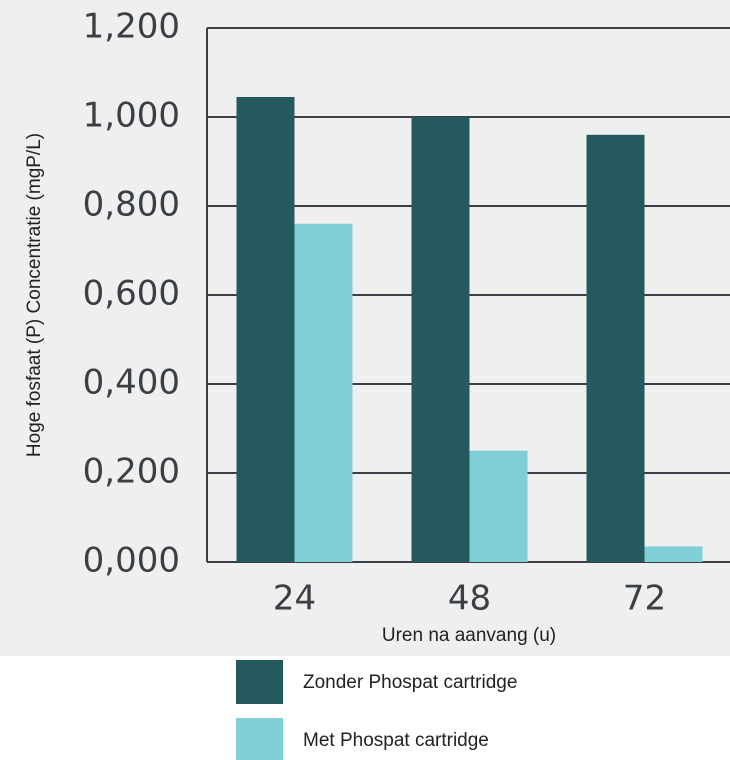 The width and height of the screenshot is (730, 760). Describe the element at coordinates (34, 295) in the screenshot. I see `y-axis-label: Hoge fosfaat (P) Concentratie (mgP/L)` at that location.